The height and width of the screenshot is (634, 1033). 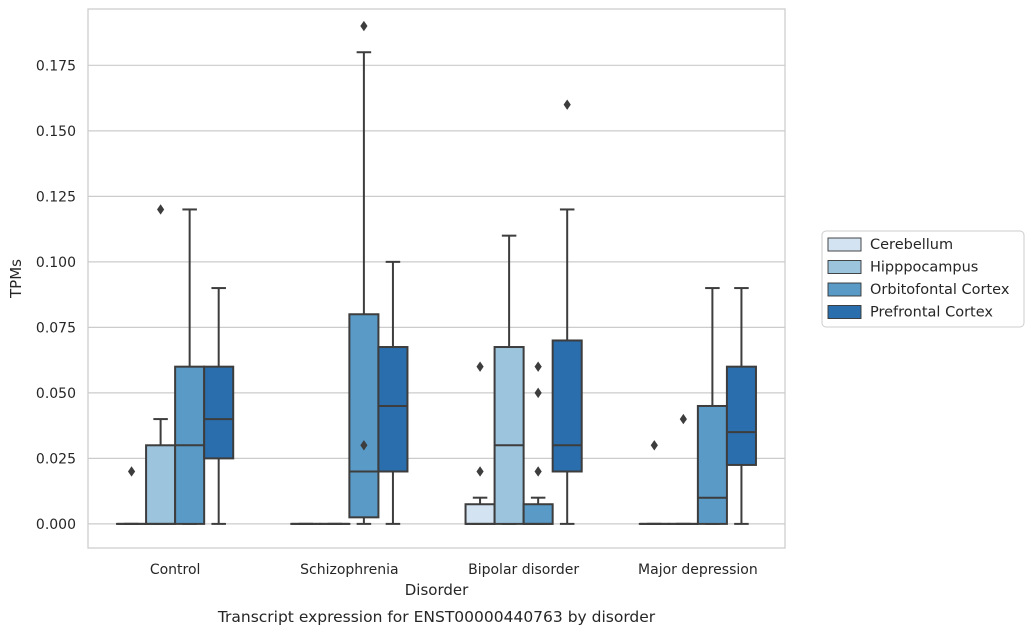 I want to click on legend-item: Hipppocampus, so click(x=902, y=268).